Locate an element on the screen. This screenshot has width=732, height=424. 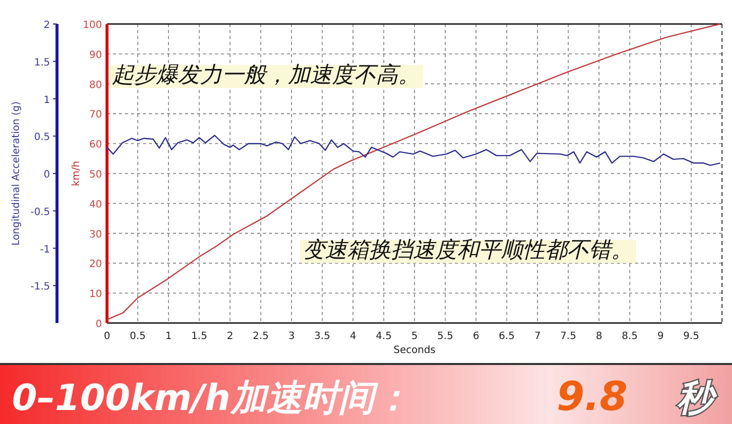
x-tick-label: 8.5 is located at coordinates (630, 336).